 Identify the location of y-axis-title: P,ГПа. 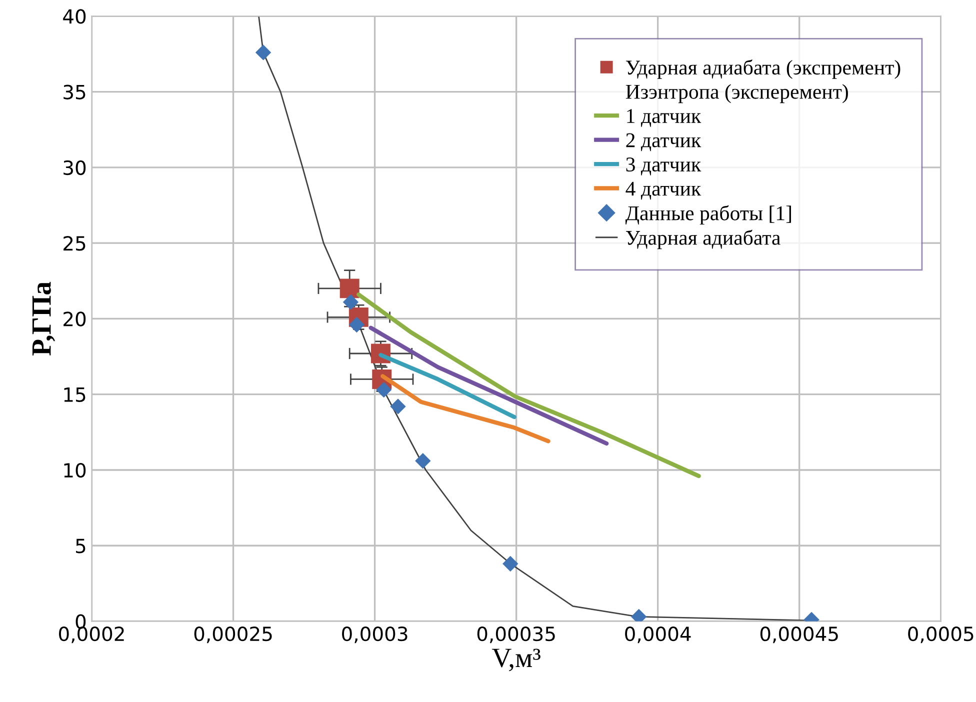
(43, 319).